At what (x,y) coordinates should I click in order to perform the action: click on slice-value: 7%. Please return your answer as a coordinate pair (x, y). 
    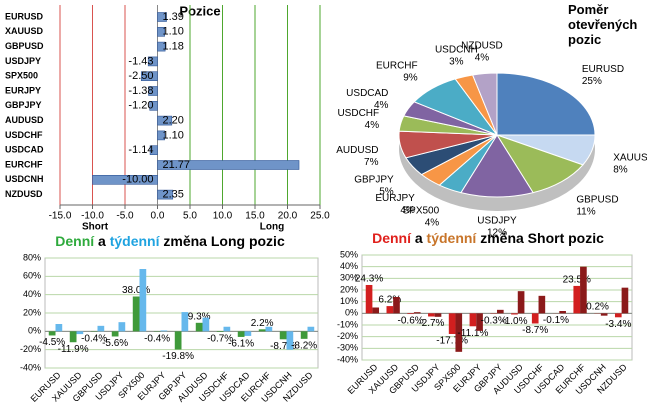
    Looking at the image, I should click on (371, 162).